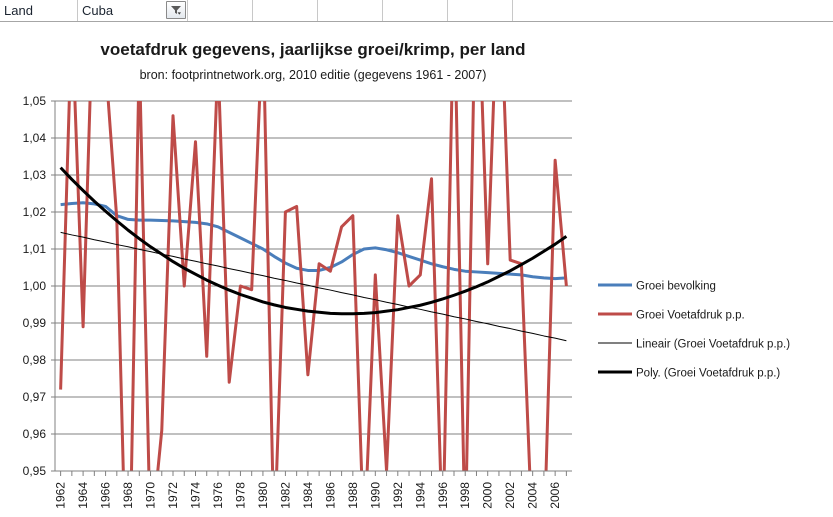 The image size is (833, 517). Describe the element at coordinates (83, 495) in the screenshot. I see `x-axis-tick-label: 1964` at that location.